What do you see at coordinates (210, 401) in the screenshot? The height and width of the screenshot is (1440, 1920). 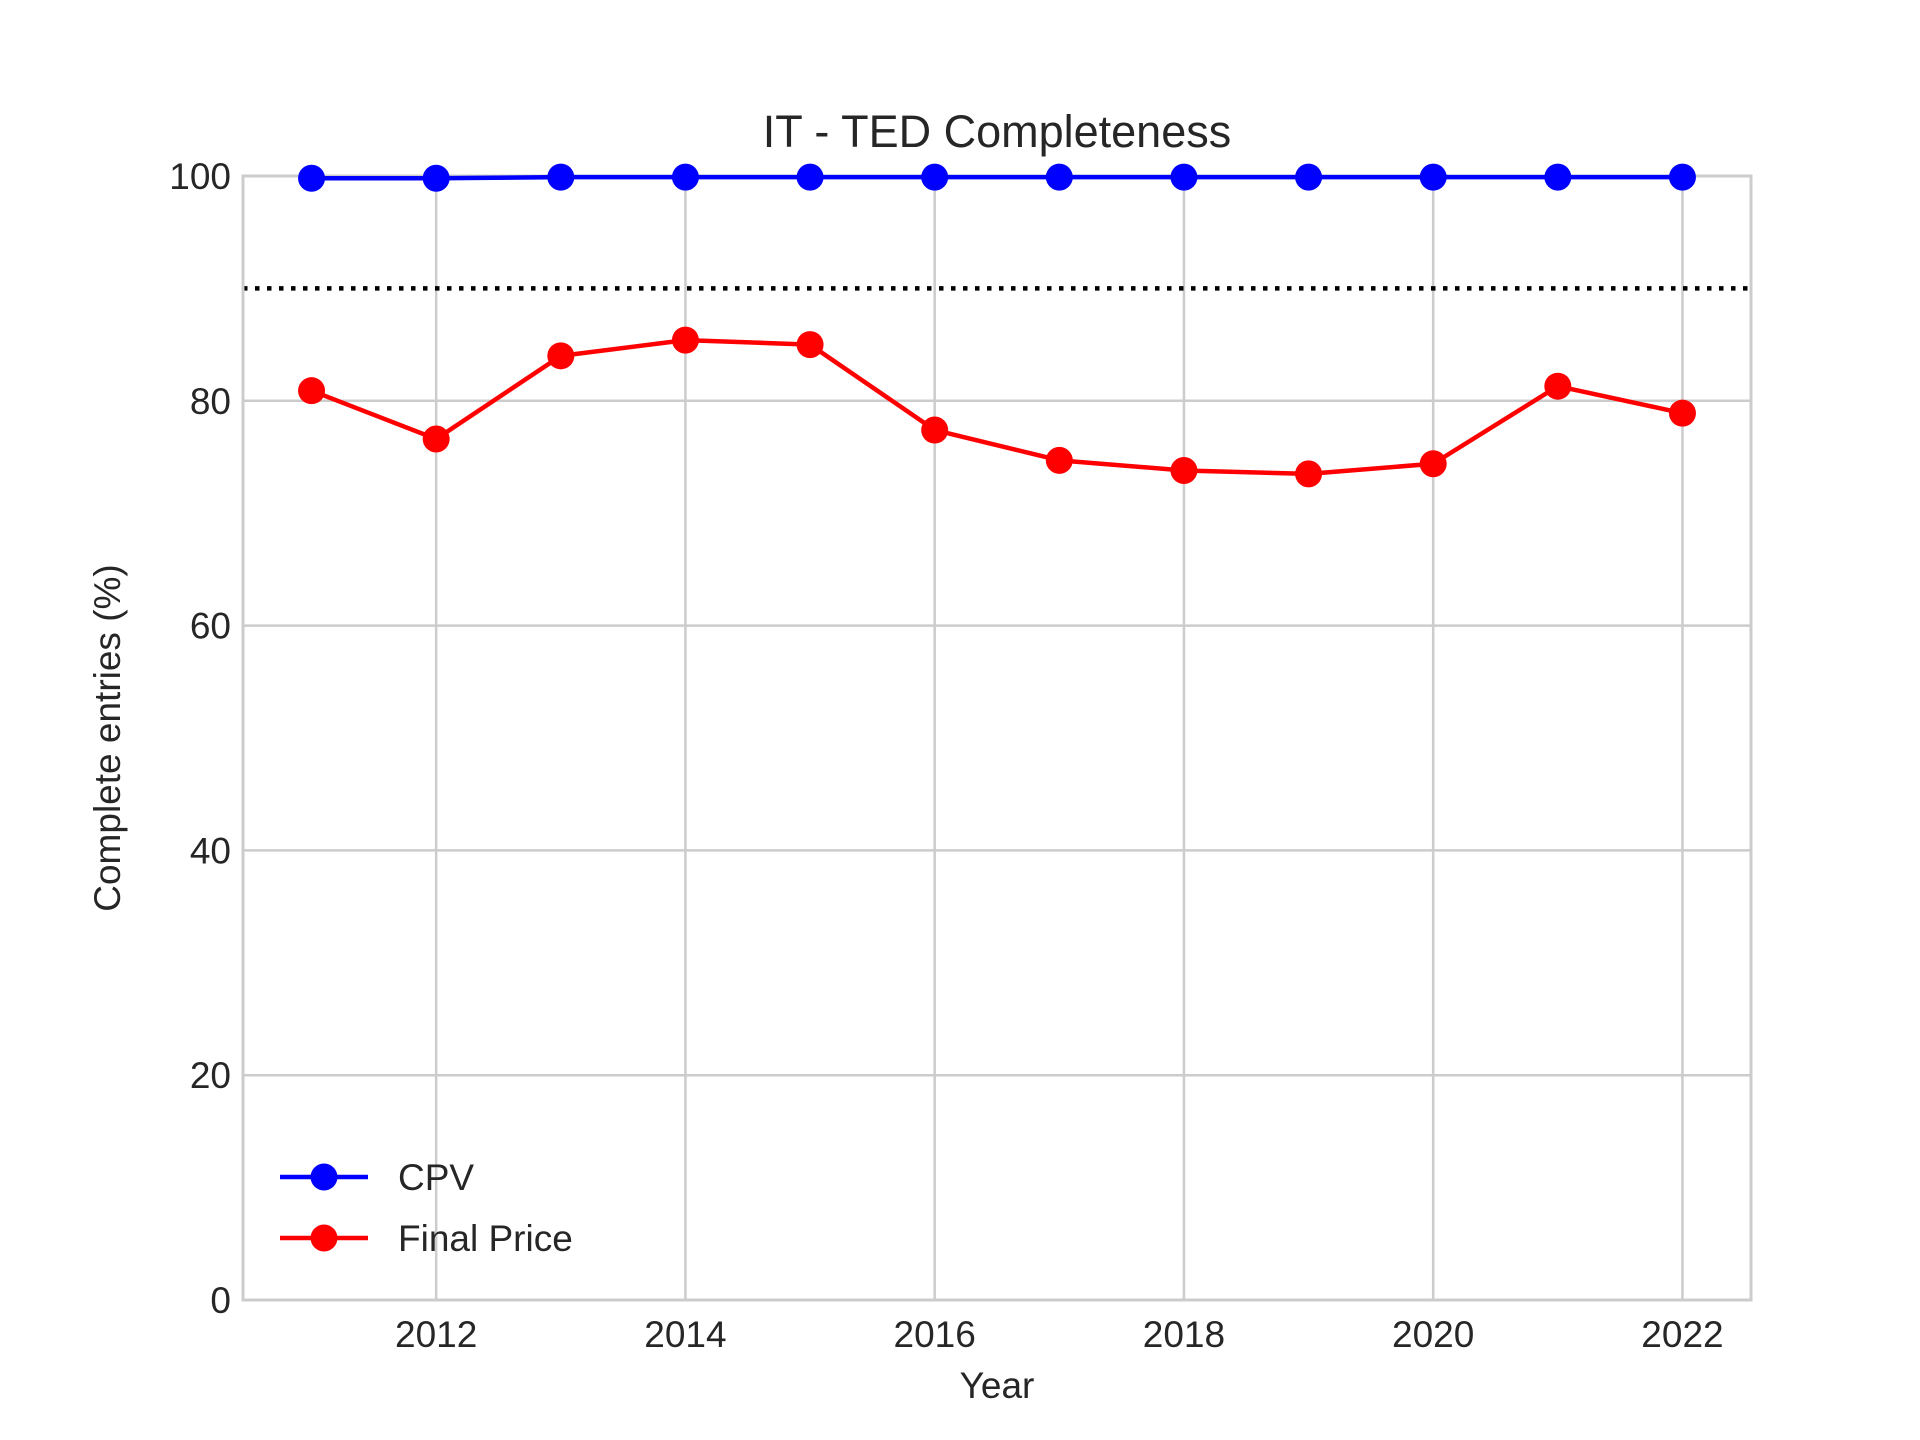 I see `y-tick-label: 80` at bounding box center [210, 401].